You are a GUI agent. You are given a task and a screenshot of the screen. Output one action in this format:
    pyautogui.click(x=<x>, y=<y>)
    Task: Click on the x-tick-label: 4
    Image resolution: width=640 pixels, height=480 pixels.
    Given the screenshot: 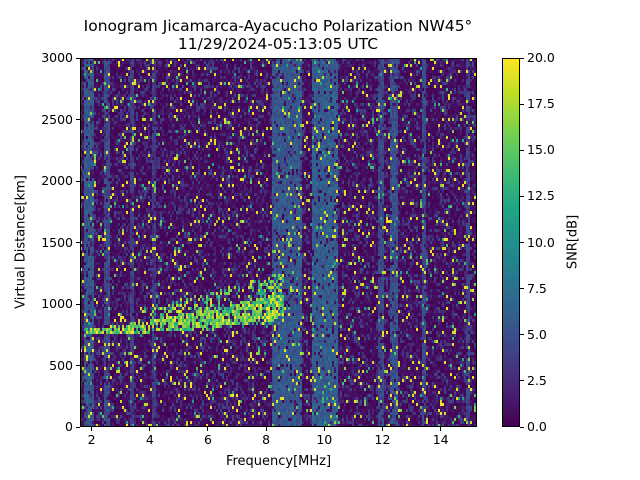 What is the action you would take?
    pyautogui.click(x=149, y=439)
    